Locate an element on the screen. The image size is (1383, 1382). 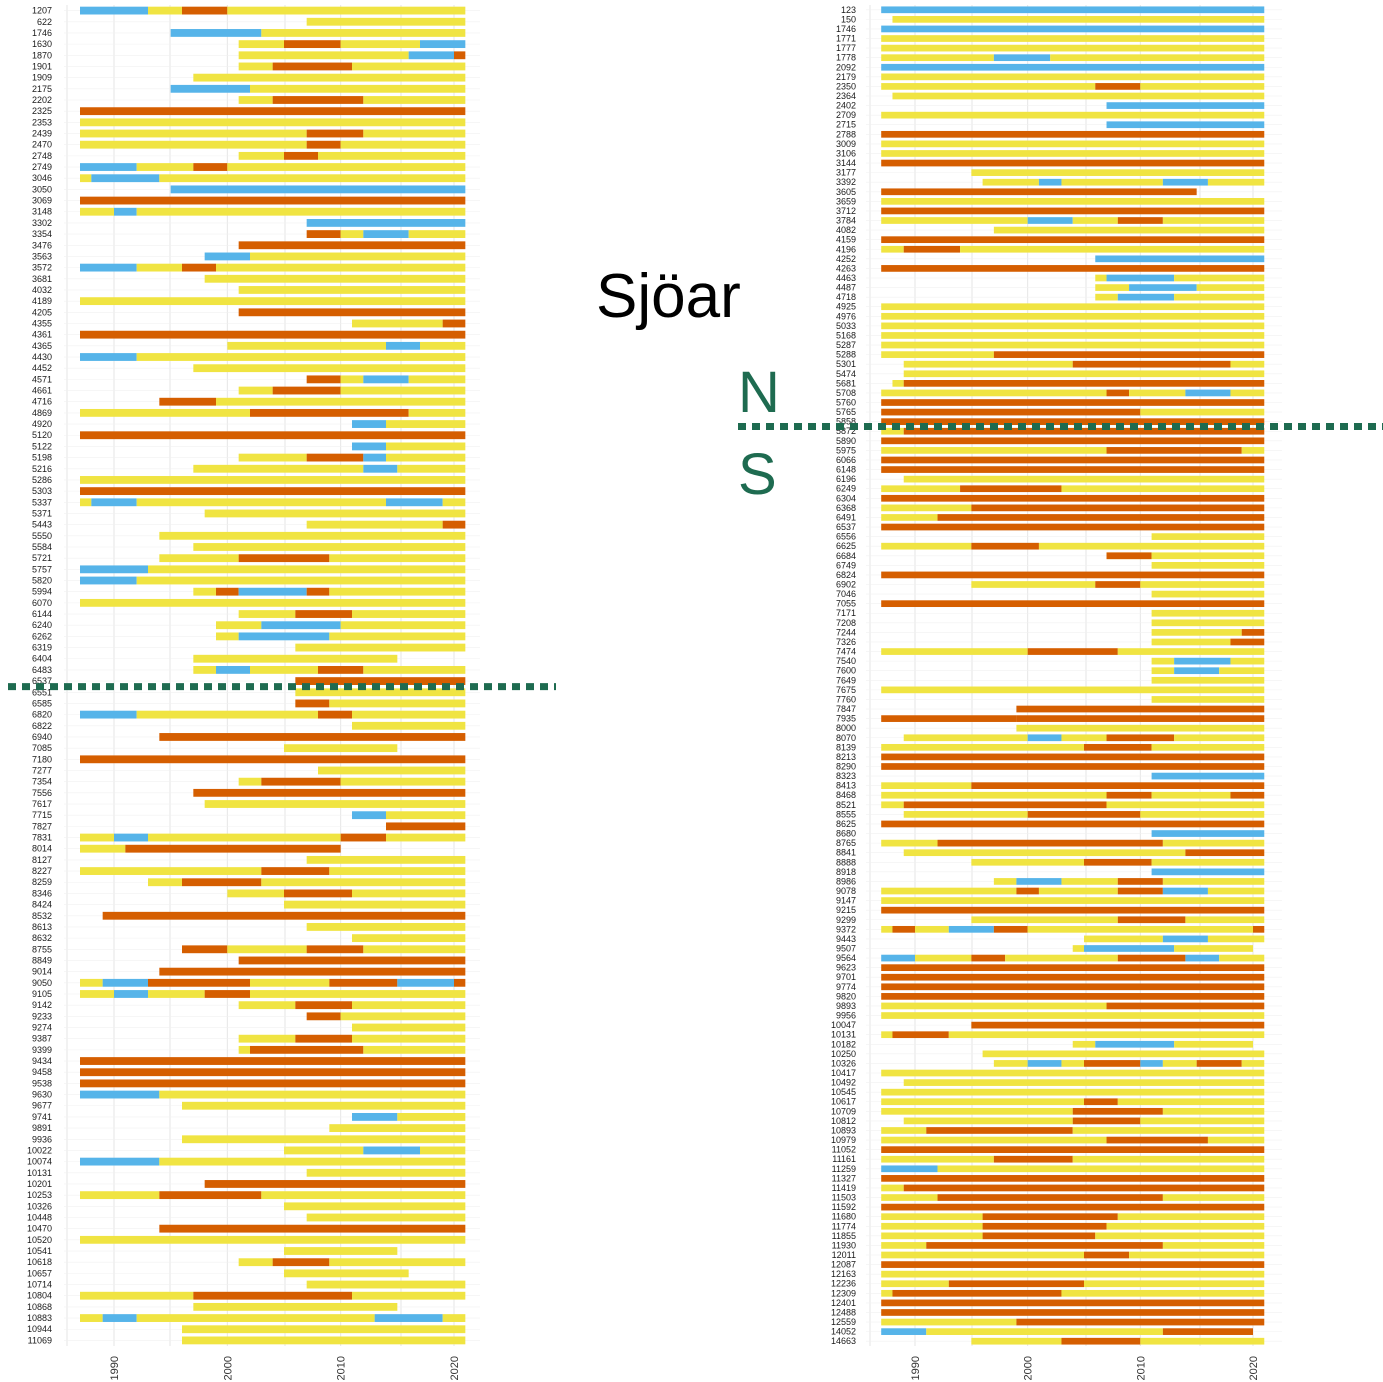
row-id-label: 5122 is located at coordinates (42, 446).